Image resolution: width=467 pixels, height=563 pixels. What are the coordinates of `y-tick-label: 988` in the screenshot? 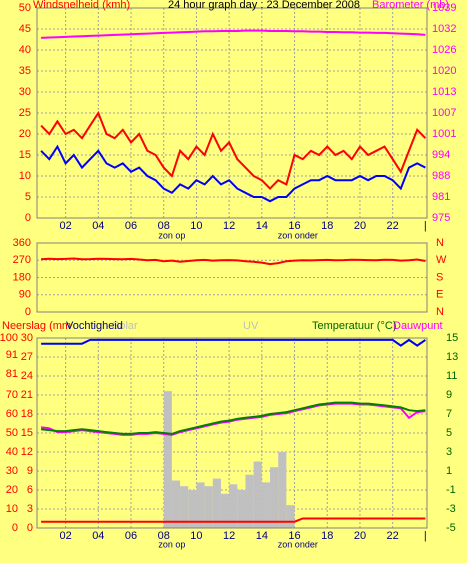 It's located at (441, 176).